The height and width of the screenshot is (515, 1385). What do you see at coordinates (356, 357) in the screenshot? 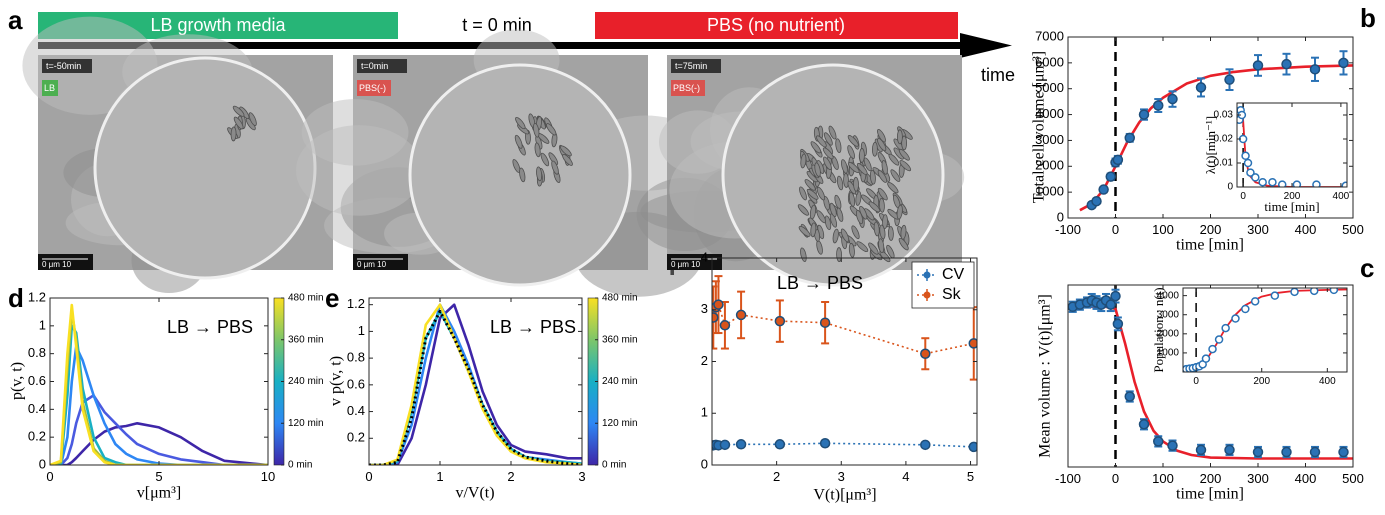
I see `y-tick-label: 0.8` at bounding box center [356, 357].